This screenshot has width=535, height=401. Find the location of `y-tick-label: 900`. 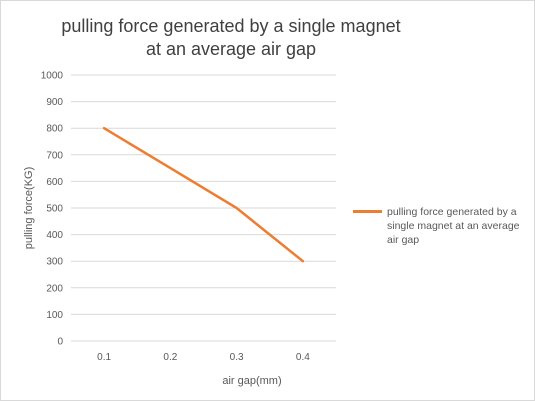

y-tick-label: 900 is located at coordinates (54, 102).